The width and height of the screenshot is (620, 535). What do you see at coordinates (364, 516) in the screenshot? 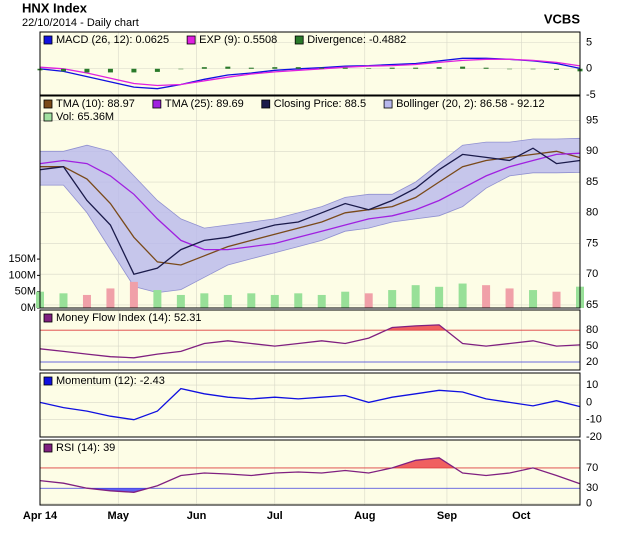
I see `x-tick-label: Aug` at bounding box center [364, 516].